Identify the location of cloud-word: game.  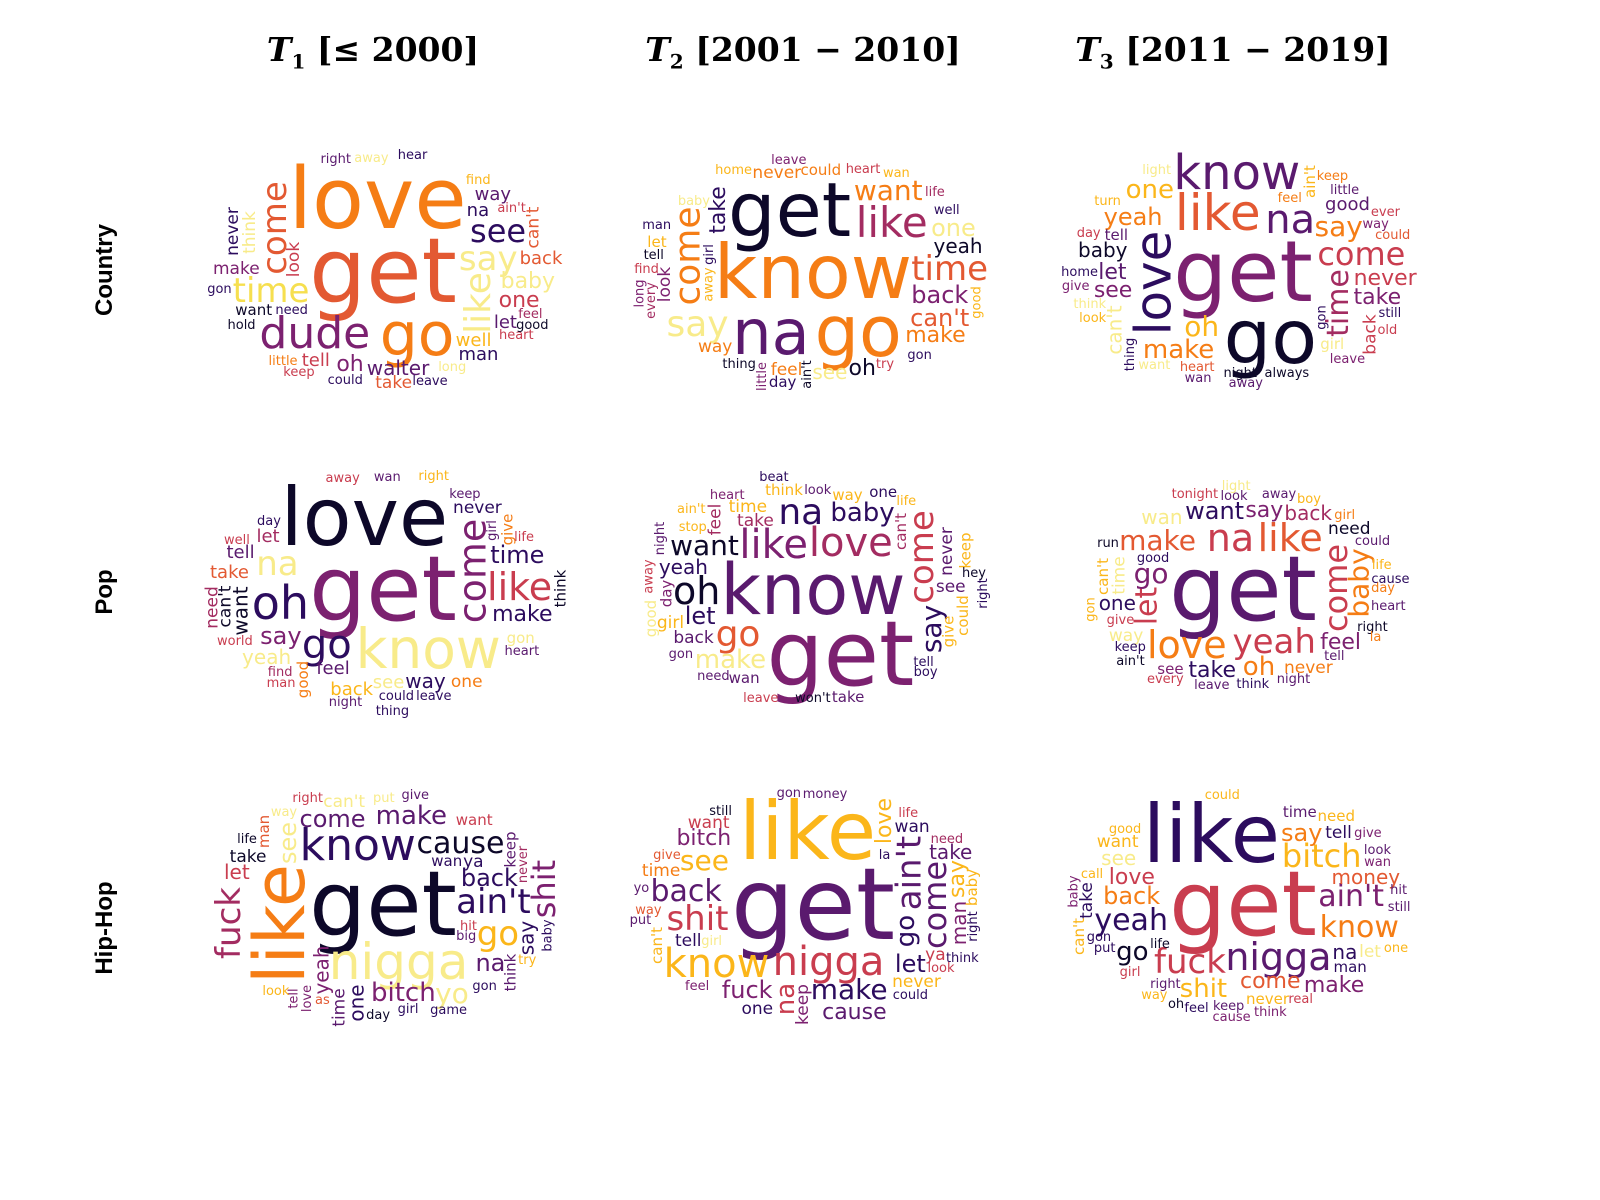
(449, 1011).